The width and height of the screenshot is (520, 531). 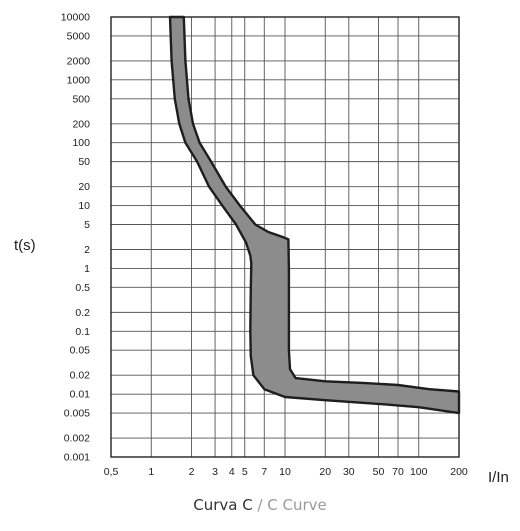 What do you see at coordinates (77, 414) in the screenshot?
I see `y-tick-label: 0.005` at bounding box center [77, 414].